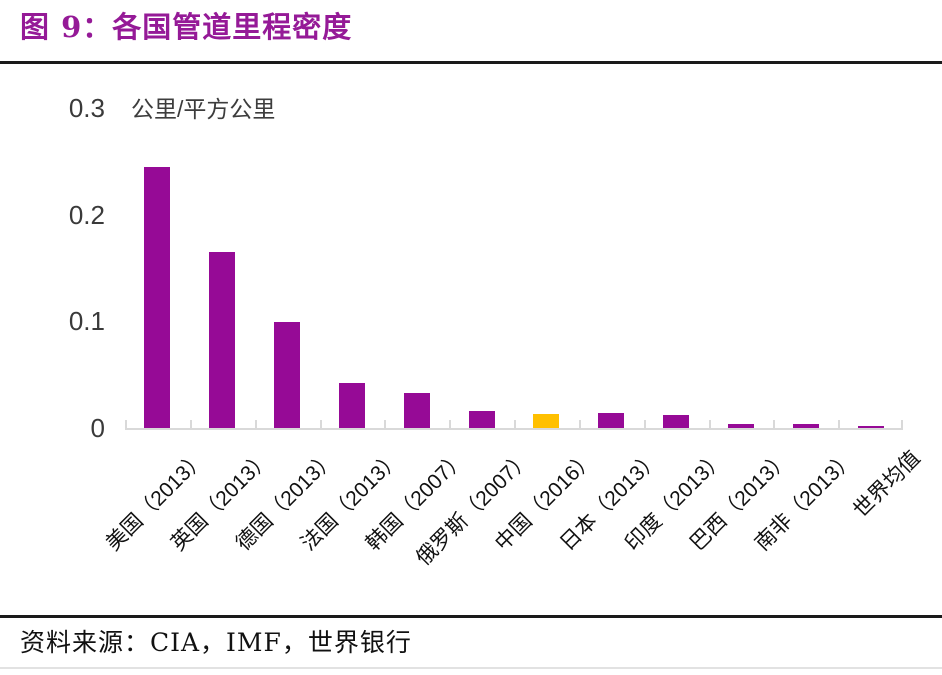 Image resolution: width=942 pixels, height=675 pixels. What do you see at coordinates (186, 27) in the screenshot?
I see `figure-title: 图 9：各国管道里程密度` at bounding box center [186, 27].